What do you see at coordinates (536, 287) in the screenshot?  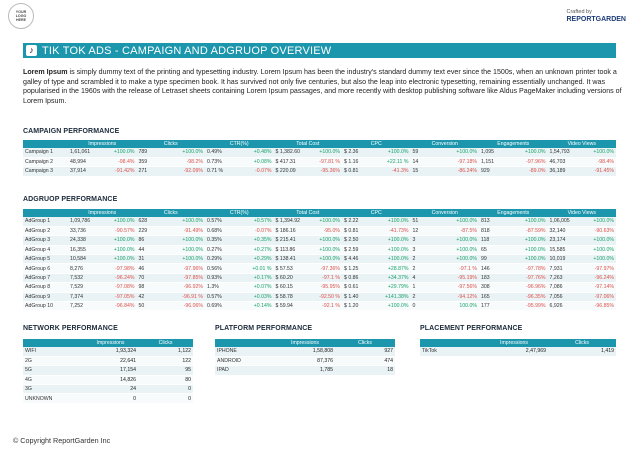 I see `metric-change: -96.96%` at bounding box center [536, 287].